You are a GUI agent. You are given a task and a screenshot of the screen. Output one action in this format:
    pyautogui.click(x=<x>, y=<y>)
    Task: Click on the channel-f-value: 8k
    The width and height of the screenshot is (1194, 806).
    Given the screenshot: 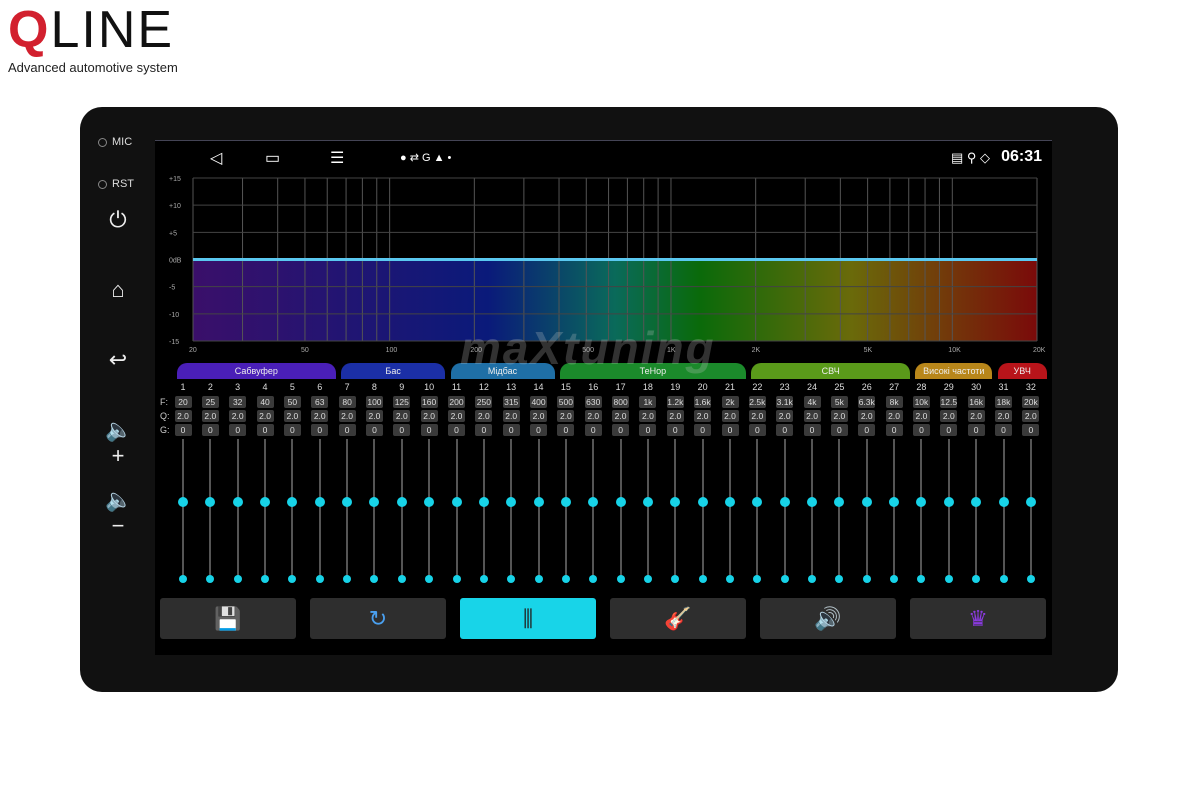 What is the action you would take?
    pyautogui.click(x=894, y=402)
    